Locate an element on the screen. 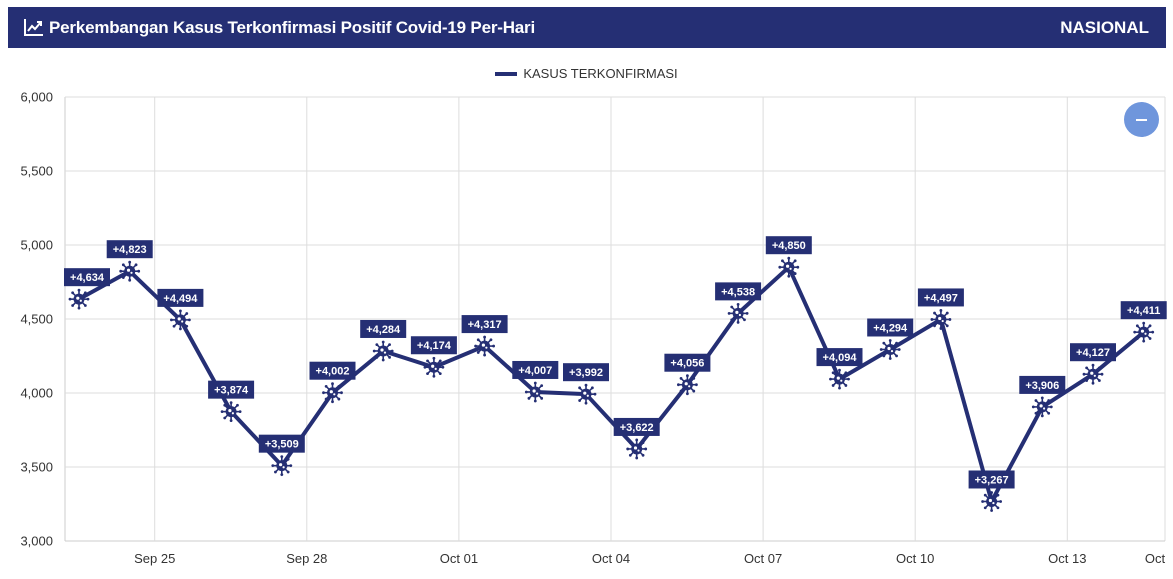 The image size is (1173, 579). y-tick-label: 5,500 is located at coordinates (36, 171).